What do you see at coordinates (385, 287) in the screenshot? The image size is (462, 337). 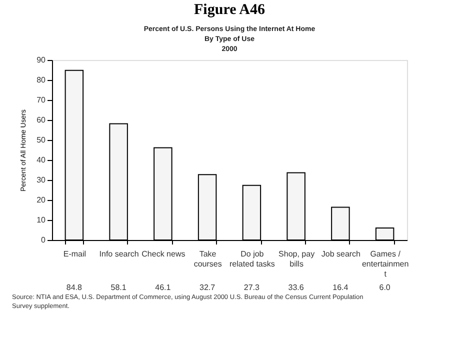 I see `data-label: 6.0` at bounding box center [385, 287].